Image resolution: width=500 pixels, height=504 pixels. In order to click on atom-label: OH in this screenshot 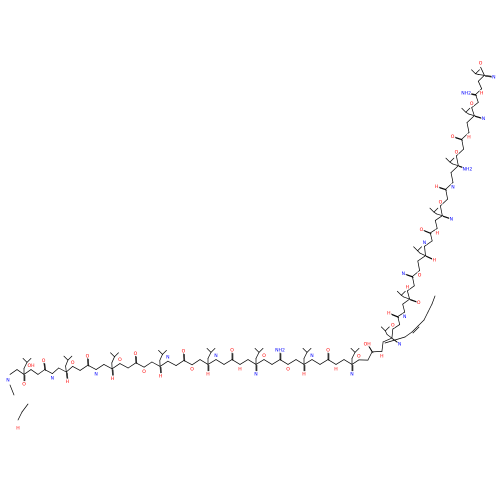, I will do `click(367, 344)`.